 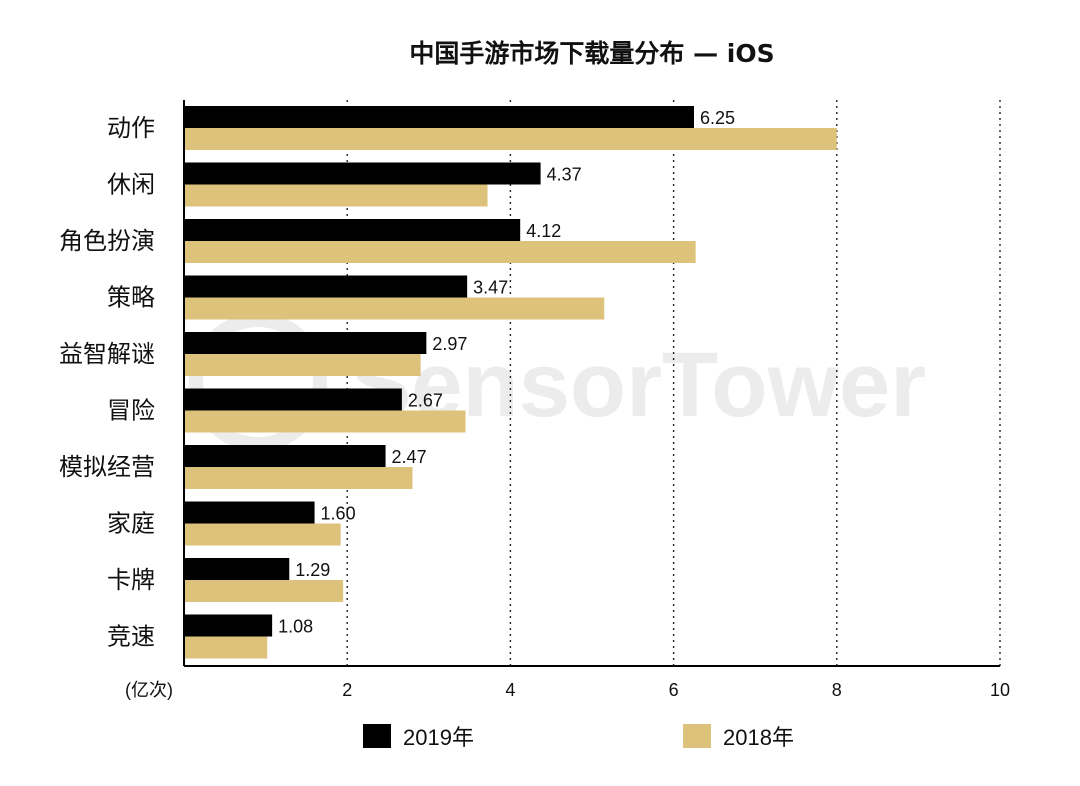 I want to click on category-label: 家庭, so click(x=131, y=524).